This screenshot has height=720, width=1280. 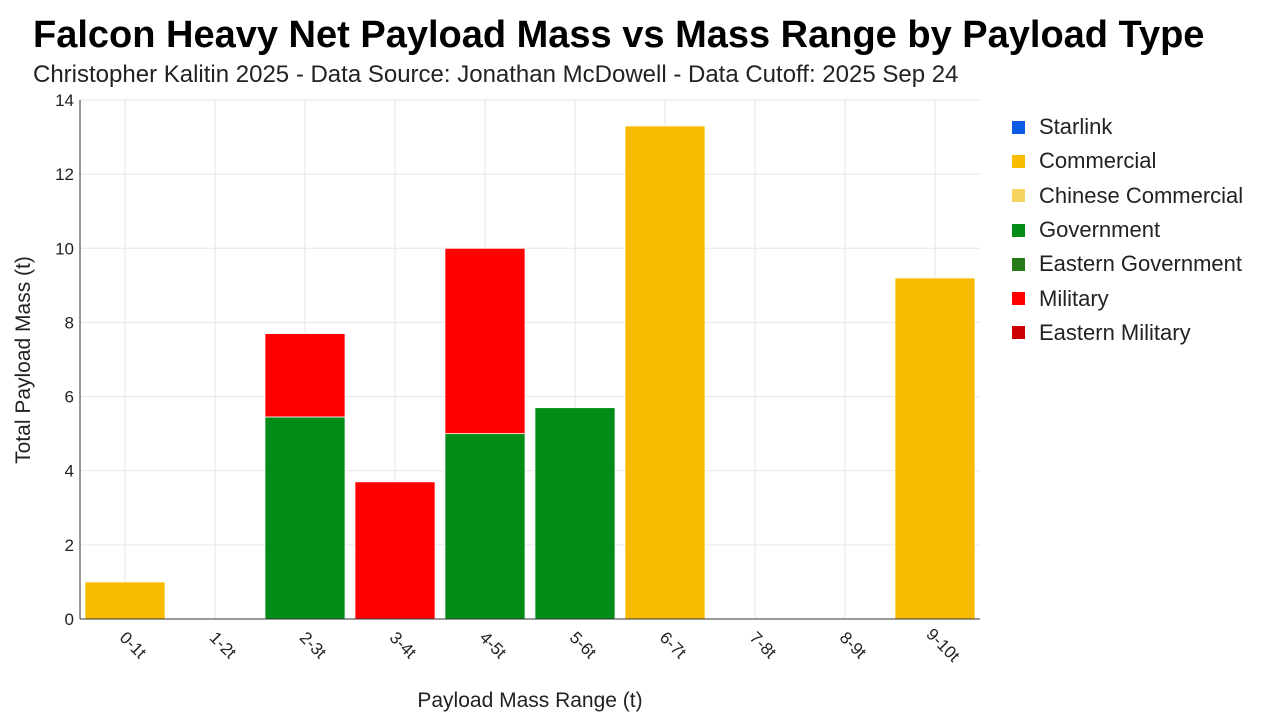 What do you see at coordinates (64, 360) in the screenshot?
I see `y-tick-labels: 0 2 4 6 8 10 12 14` at bounding box center [64, 360].